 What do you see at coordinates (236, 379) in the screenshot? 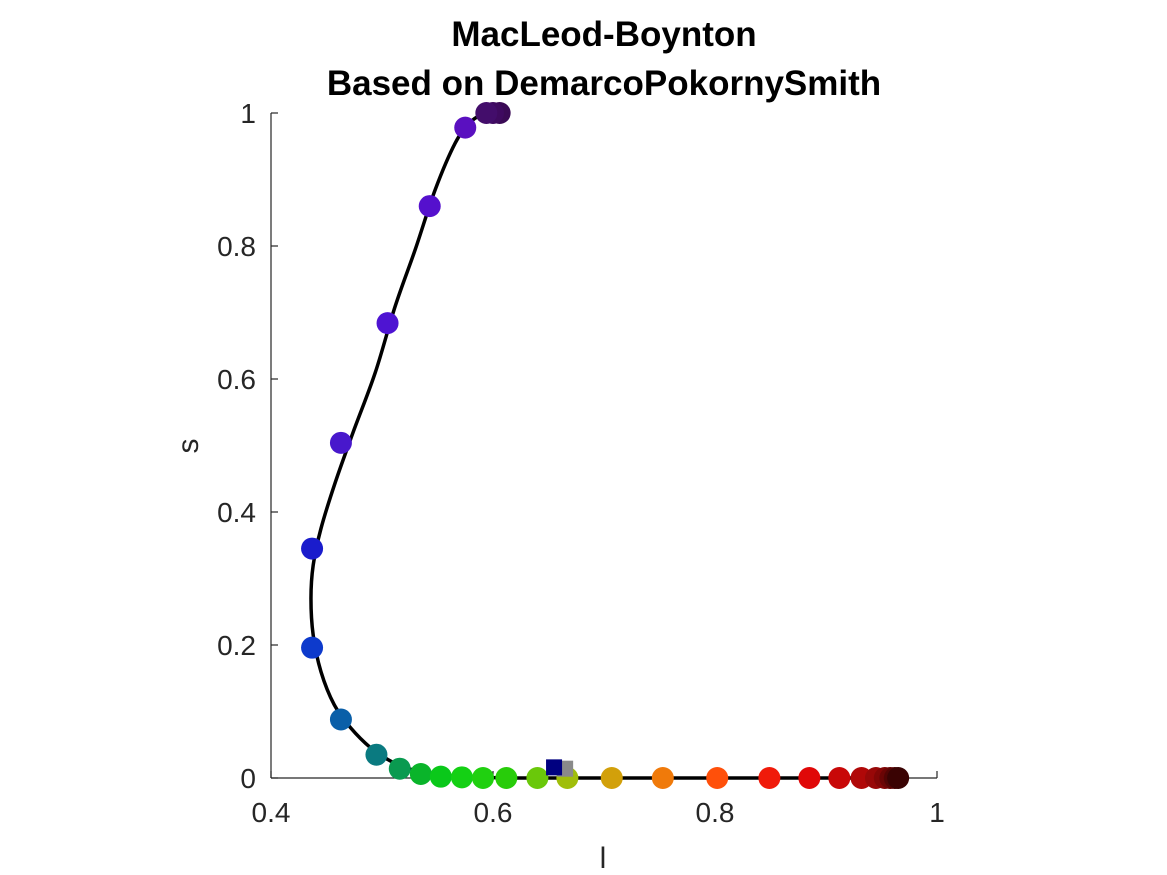
I see `y-tick-label: 0.6` at bounding box center [236, 379].